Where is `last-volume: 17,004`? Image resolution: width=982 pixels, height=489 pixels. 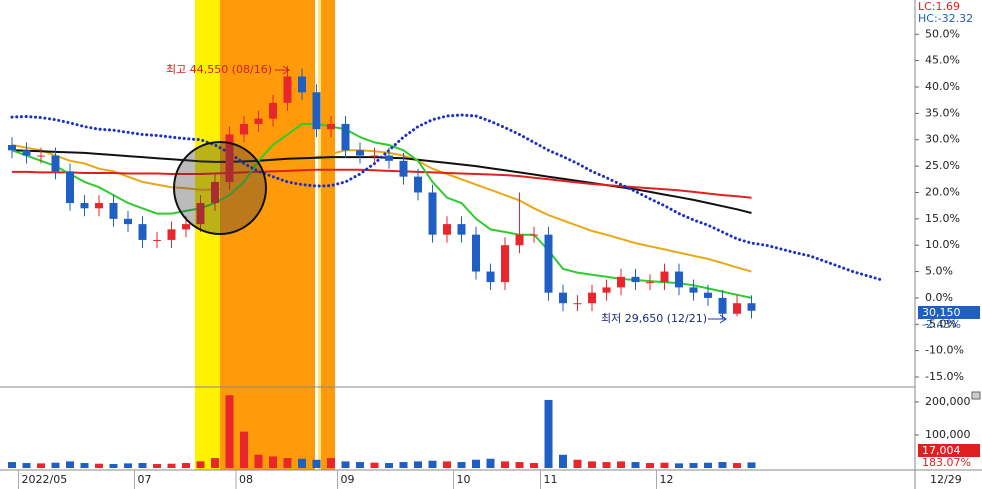 last-volume: 17,004 is located at coordinates (941, 450).